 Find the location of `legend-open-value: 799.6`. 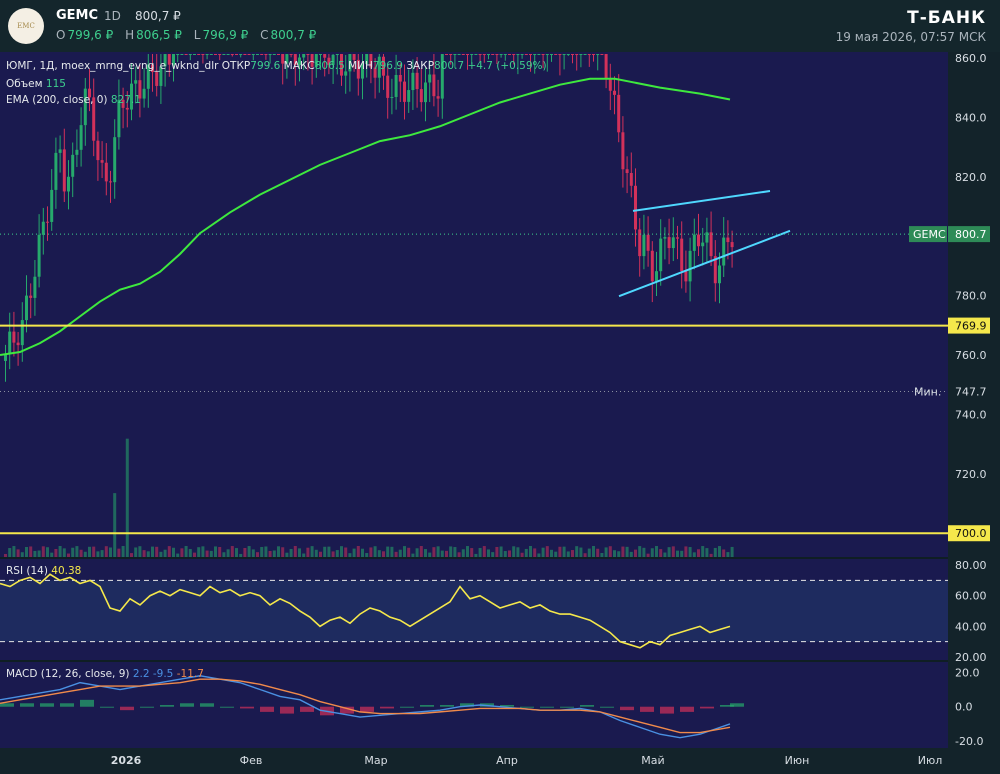

legend-open-value: 799.6 is located at coordinates (265, 66).